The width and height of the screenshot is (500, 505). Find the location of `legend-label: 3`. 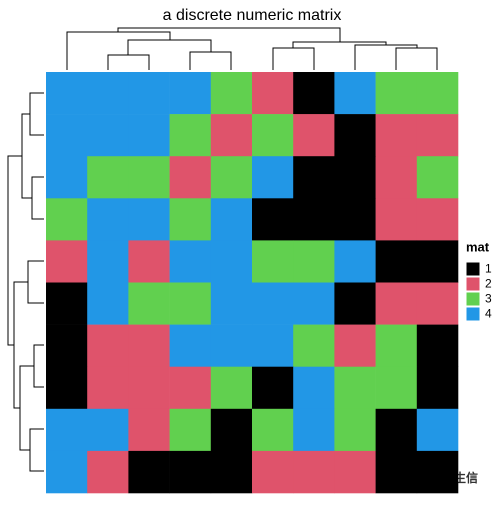

legend-label: 3 is located at coordinates (488, 299).